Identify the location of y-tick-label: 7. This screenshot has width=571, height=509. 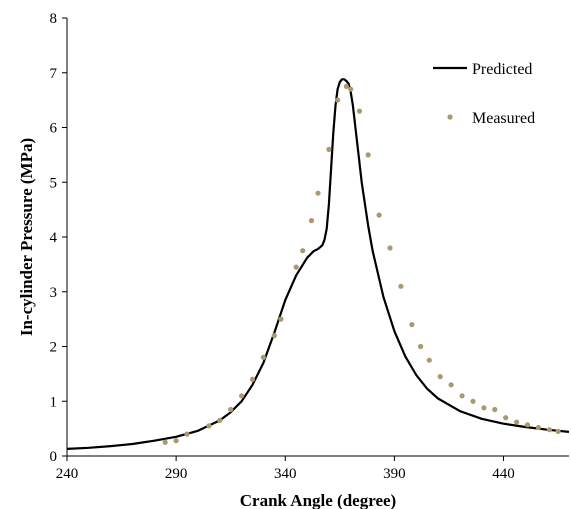
(54, 74).